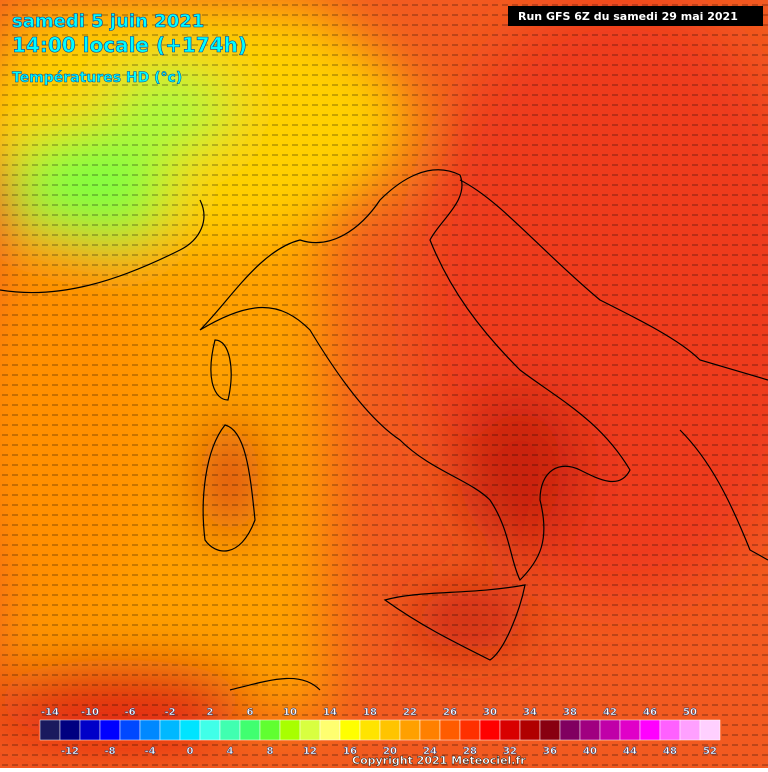  Describe the element at coordinates (439, 760) in the screenshot. I see `copyright: Copyright 2021 Meteociel.fr` at that location.